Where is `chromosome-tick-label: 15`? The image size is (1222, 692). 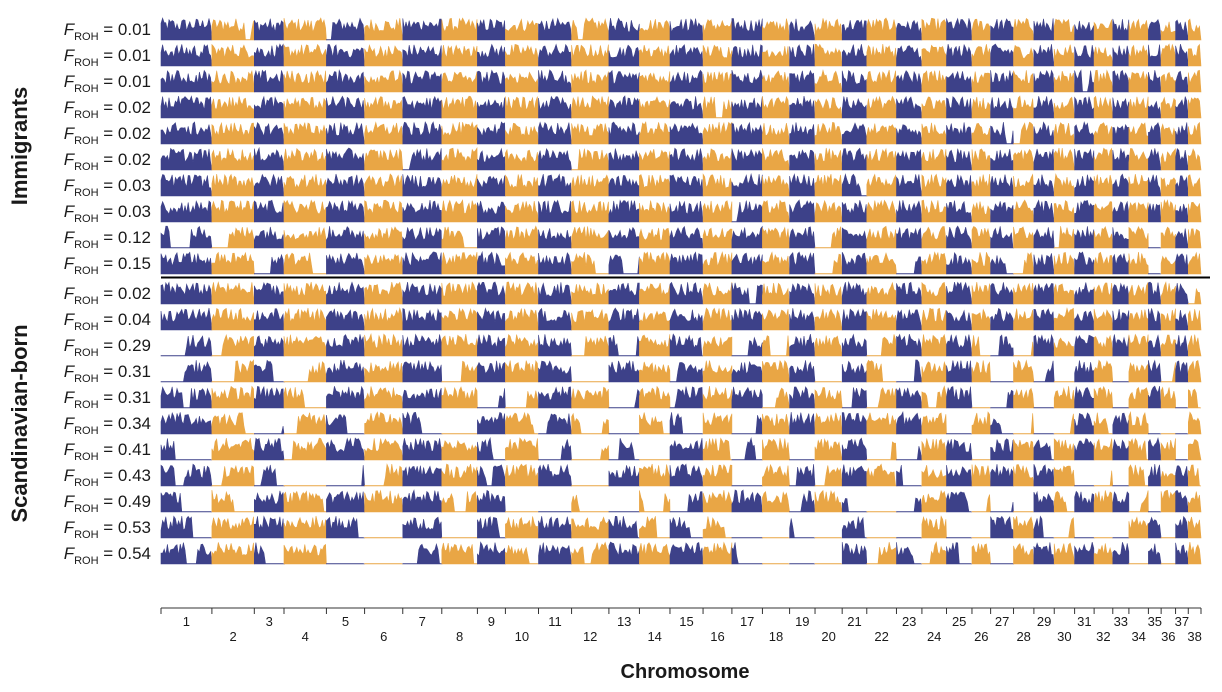
chromosome-tick-label: 15 is located at coordinates (686, 621).